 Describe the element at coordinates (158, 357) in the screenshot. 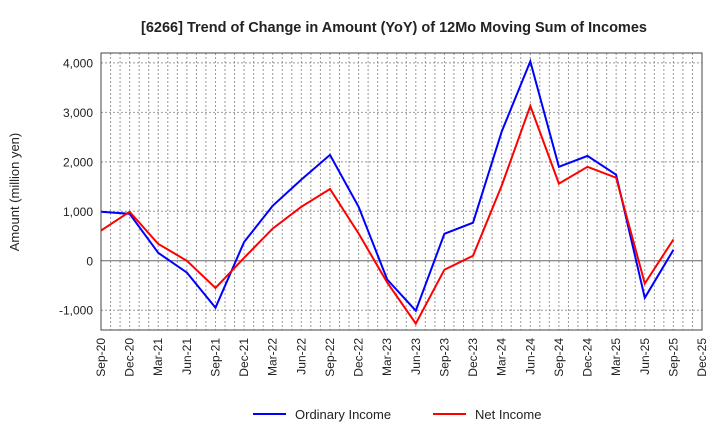

I see `x-tick-label: Mar-21` at that location.